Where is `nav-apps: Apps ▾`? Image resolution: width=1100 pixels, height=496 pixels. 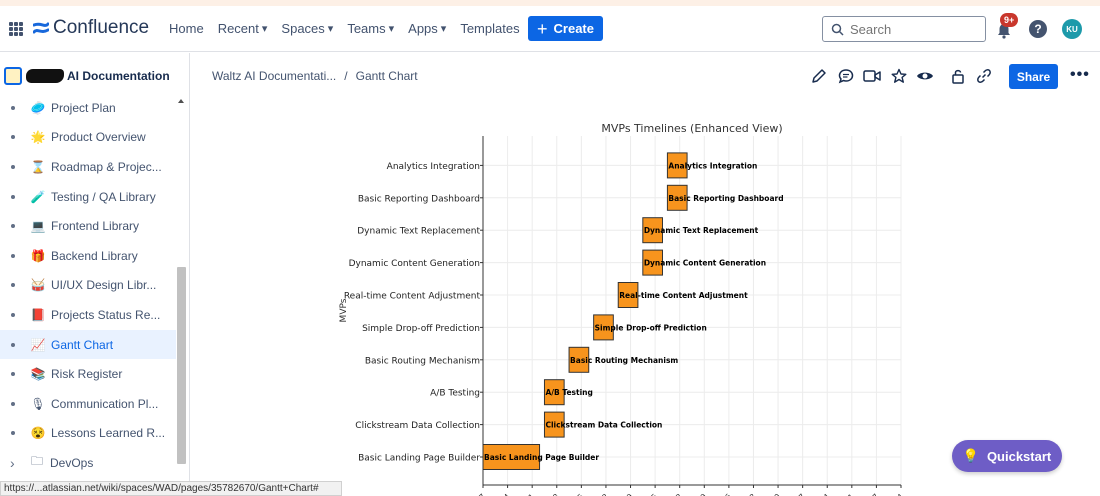
nav-apps: Apps ▾ is located at coordinates (427, 28).